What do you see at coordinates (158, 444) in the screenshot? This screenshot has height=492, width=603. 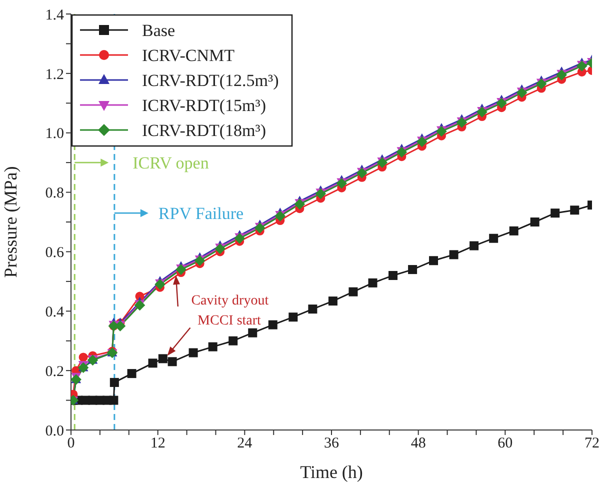 I see `x-tick-label: 12` at bounding box center [158, 444].